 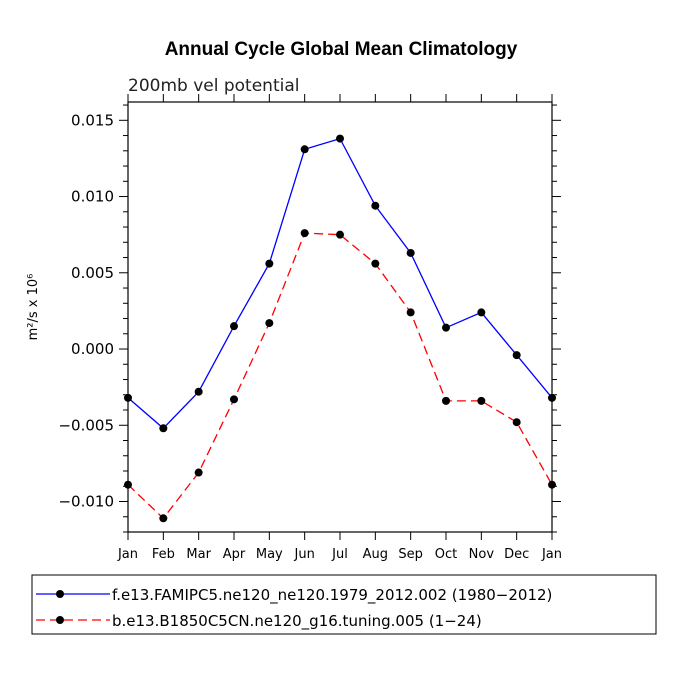 I want to click on y-tick-label: 0.010, so click(x=92, y=197).